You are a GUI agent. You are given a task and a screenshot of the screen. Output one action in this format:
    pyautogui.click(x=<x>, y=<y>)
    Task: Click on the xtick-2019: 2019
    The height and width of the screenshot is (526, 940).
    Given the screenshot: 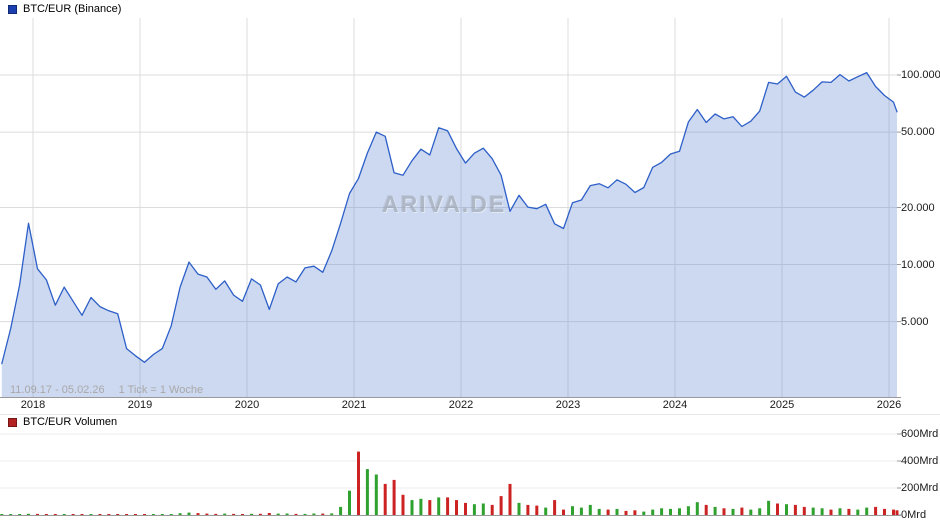 What is the action you would take?
    pyautogui.click(x=140, y=405)
    